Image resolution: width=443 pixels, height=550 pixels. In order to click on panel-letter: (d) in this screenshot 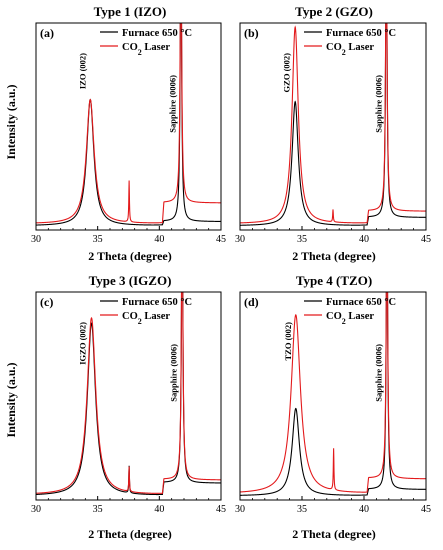, I will do `click(251, 302)`.